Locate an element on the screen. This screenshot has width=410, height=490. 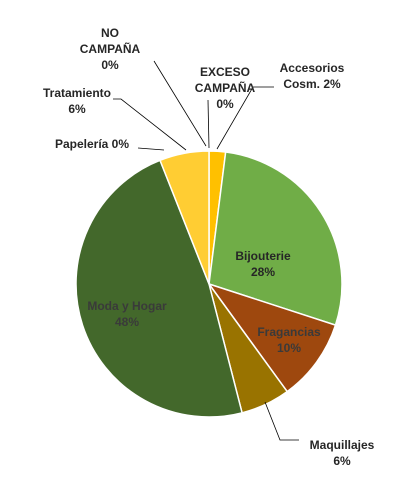
data-label-line: 48% is located at coordinates (127, 322).